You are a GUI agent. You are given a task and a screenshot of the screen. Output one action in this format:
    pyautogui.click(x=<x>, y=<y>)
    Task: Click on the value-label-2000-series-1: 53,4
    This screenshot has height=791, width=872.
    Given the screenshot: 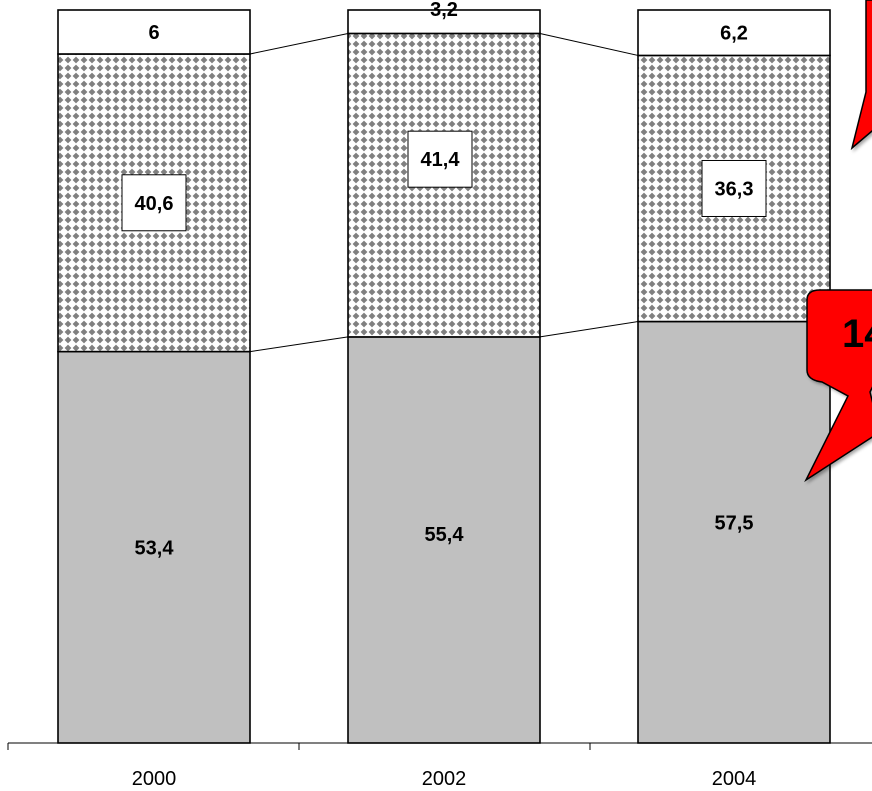 What is the action you would take?
    pyautogui.click(x=155, y=548)
    